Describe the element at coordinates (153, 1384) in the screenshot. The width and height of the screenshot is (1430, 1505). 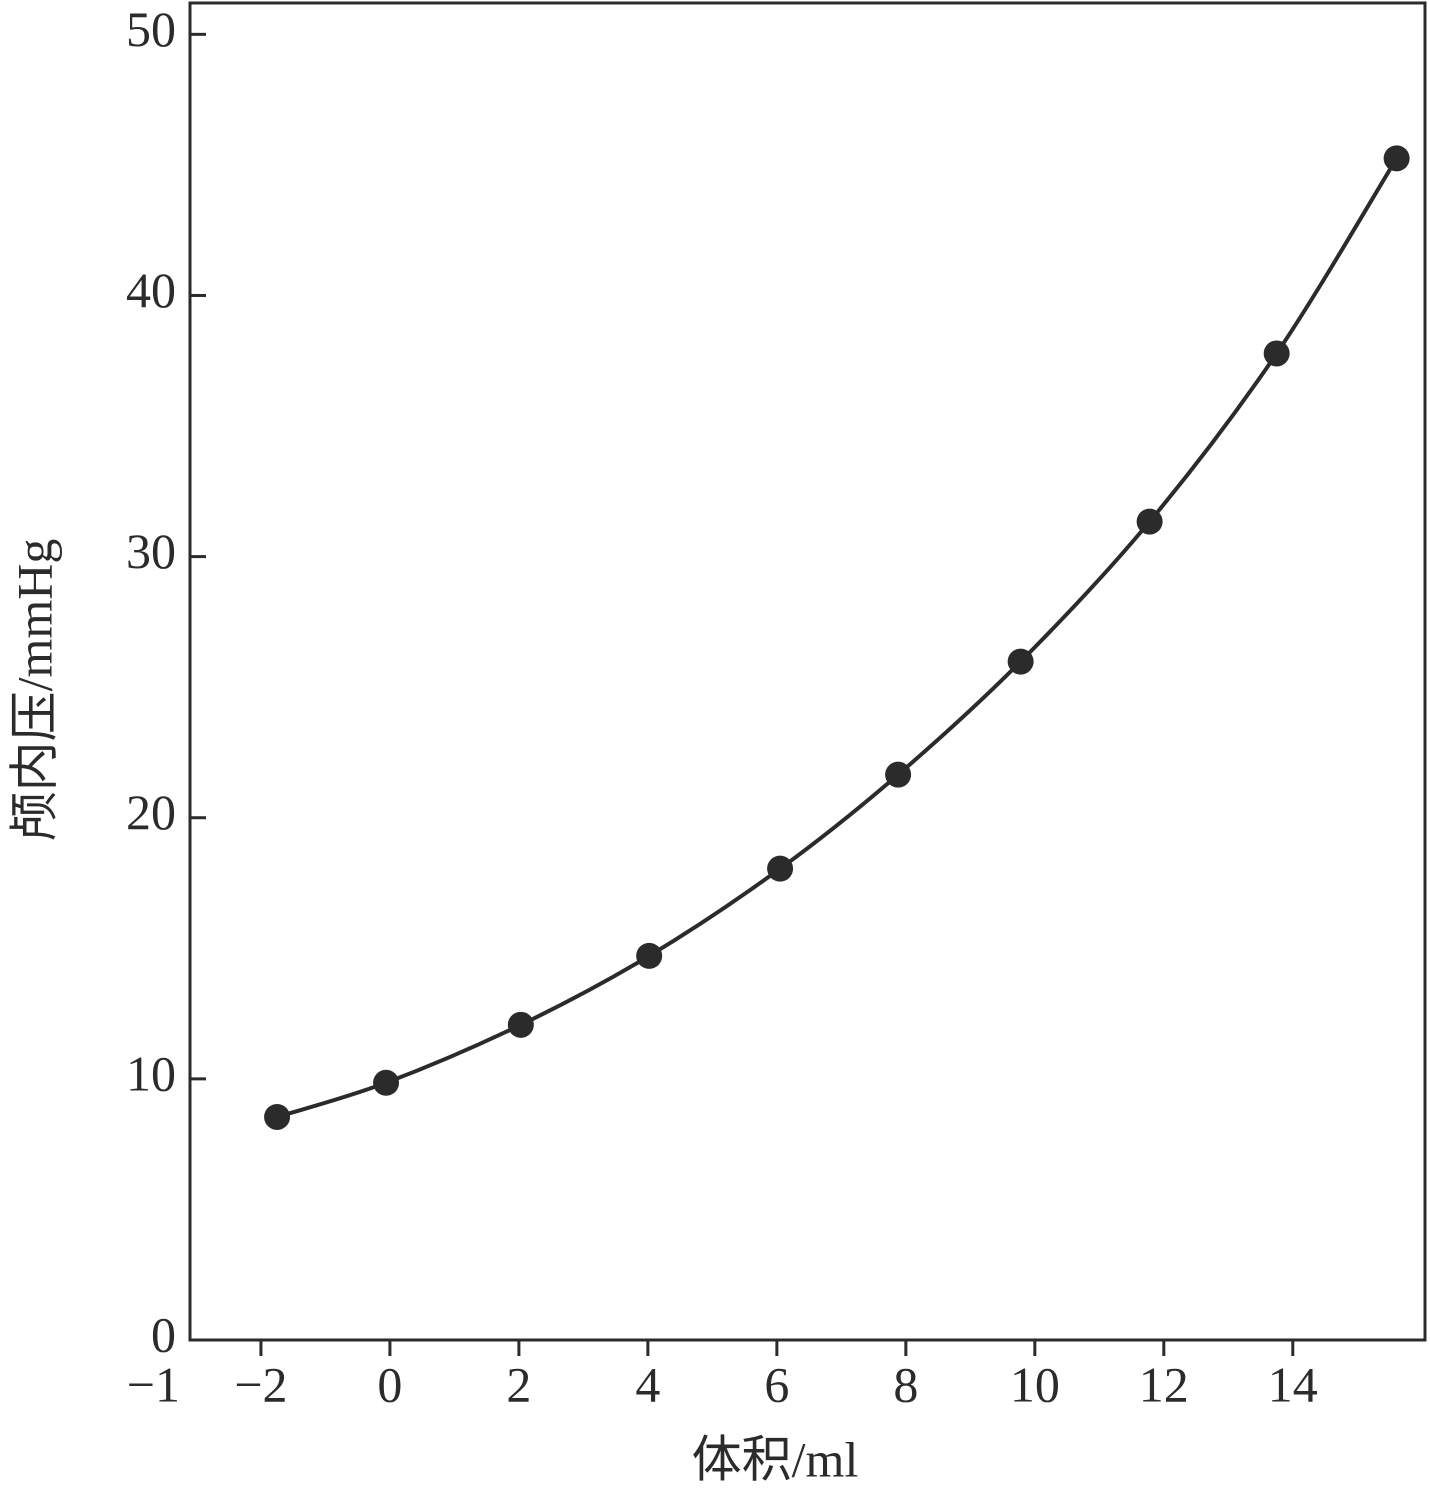
I see `corner-label: −1` at that location.